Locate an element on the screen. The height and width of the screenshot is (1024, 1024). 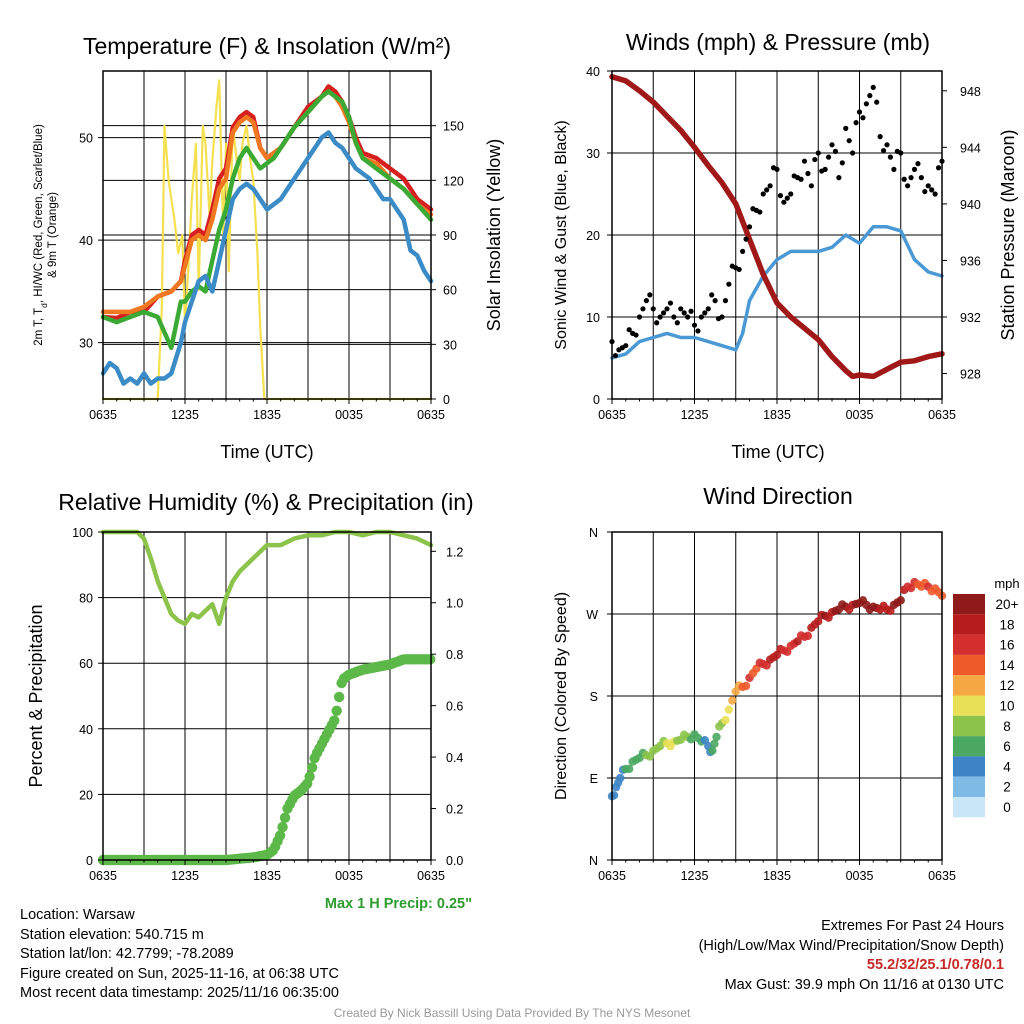
y-tick-label: 30 is located at coordinates (86, 344).